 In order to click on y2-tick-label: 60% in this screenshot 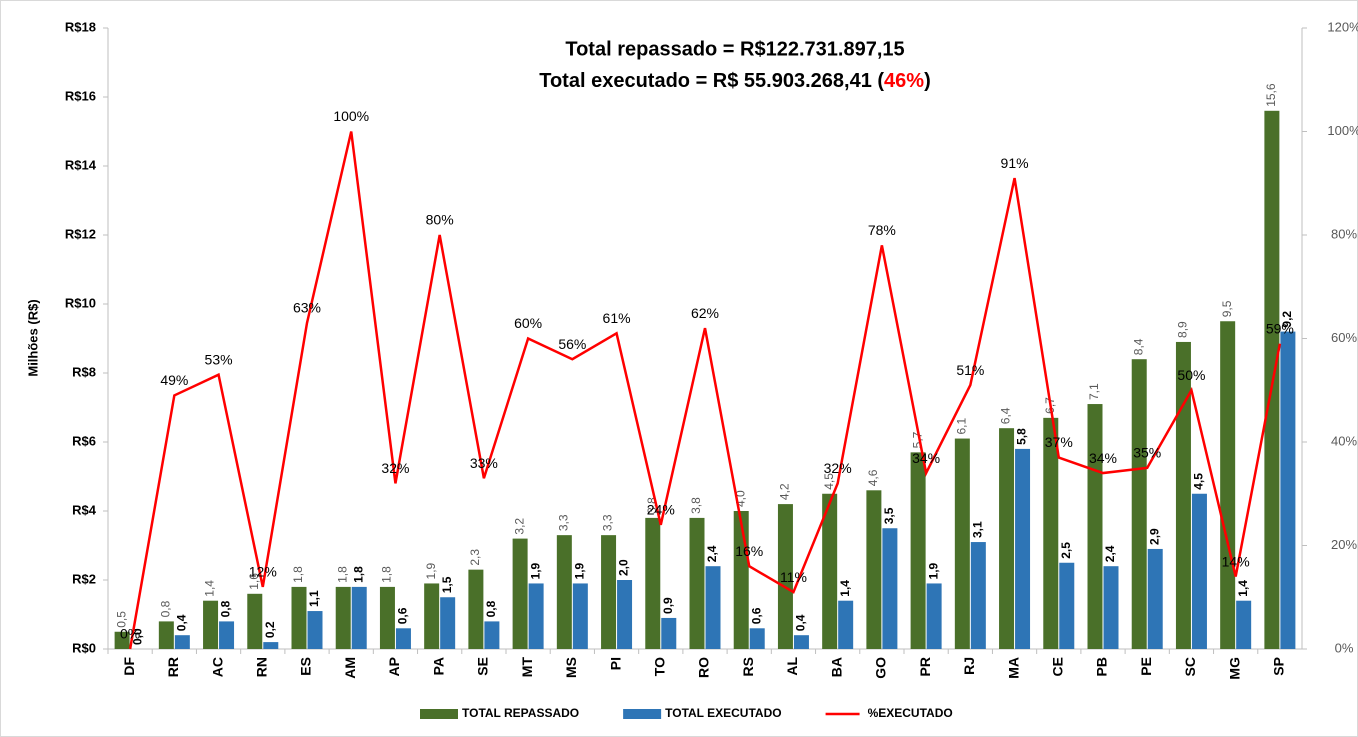, I will do `click(1344, 337)`.